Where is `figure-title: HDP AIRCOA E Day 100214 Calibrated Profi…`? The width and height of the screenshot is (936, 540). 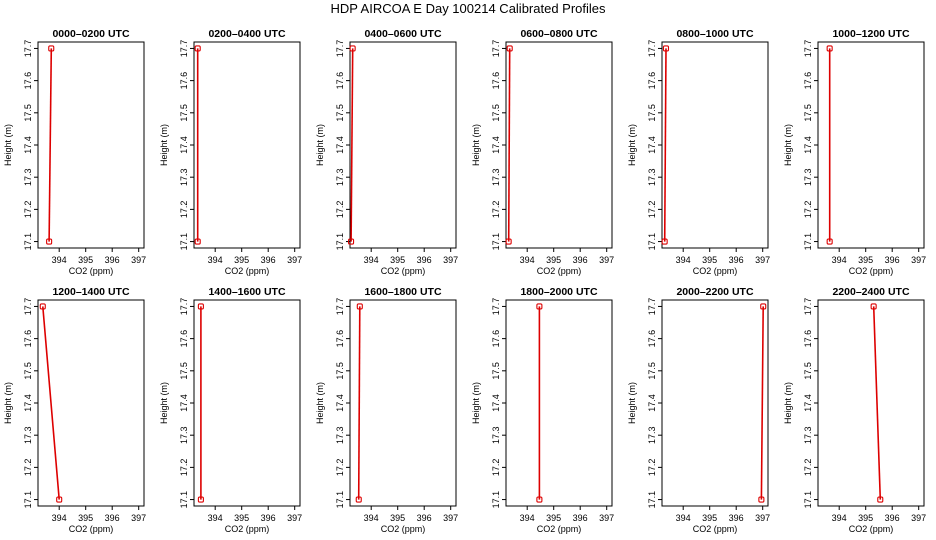
figure-title: HDP AIRCOA E Day 100214 Calibrated Profi… is located at coordinates (468, 8).